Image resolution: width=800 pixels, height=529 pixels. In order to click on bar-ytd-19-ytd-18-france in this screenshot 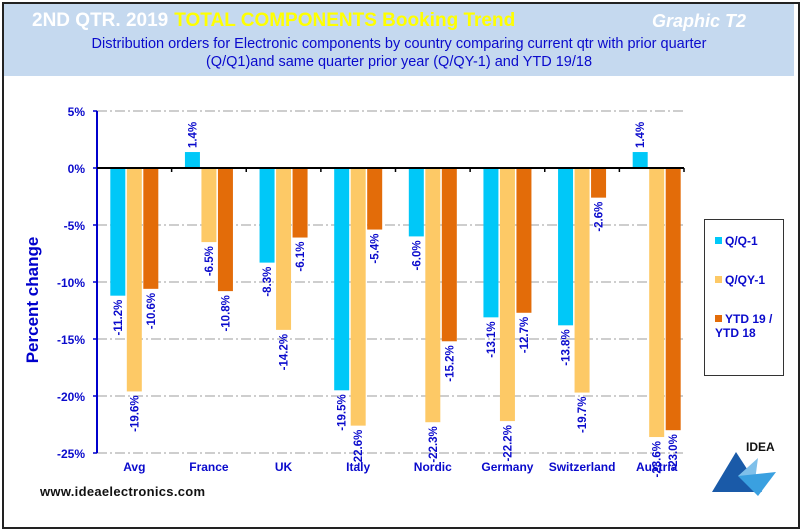, I will do `click(225, 230)`.